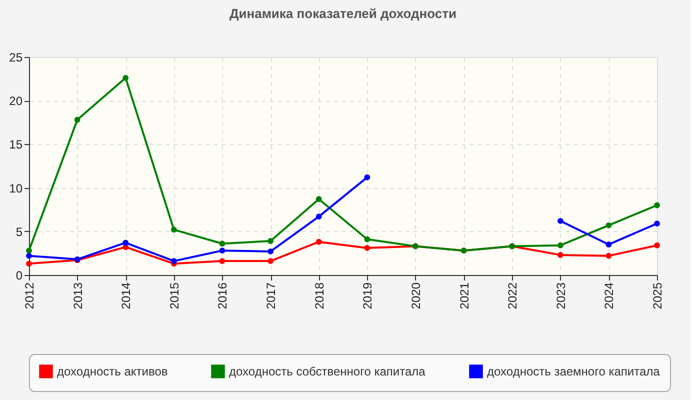 The height and width of the screenshot is (400, 700). Describe the element at coordinates (16, 145) in the screenshot. I see `y-tick-label: 15` at that location.